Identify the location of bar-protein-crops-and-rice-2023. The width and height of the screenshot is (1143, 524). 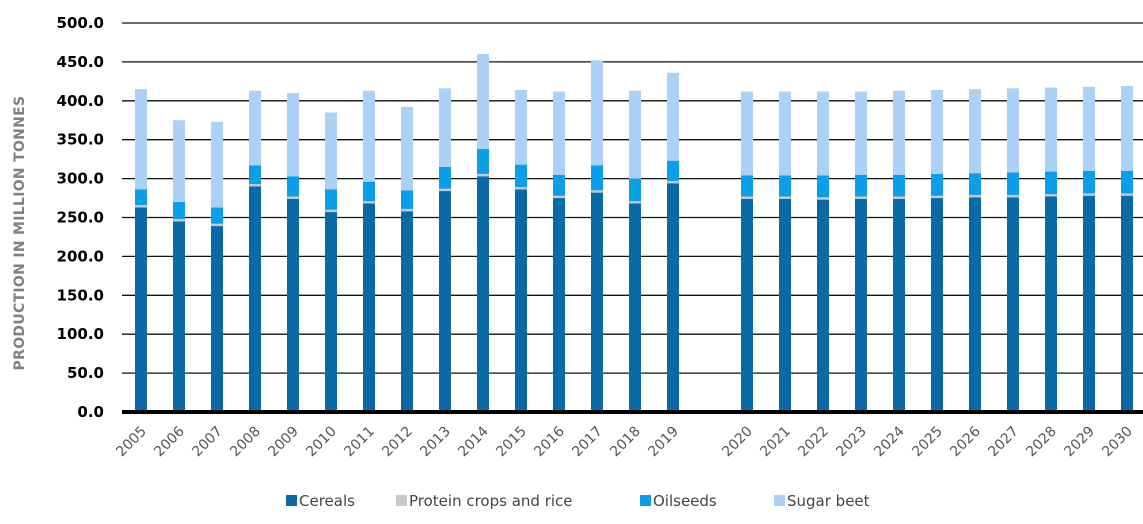
(861, 197).